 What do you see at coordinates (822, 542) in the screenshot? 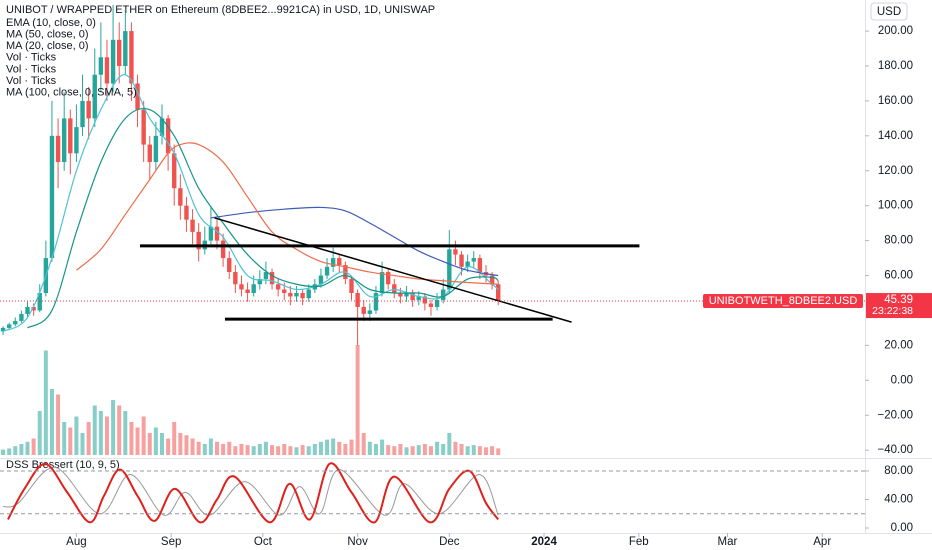
I see `x-tick-label: Apr` at bounding box center [822, 542].